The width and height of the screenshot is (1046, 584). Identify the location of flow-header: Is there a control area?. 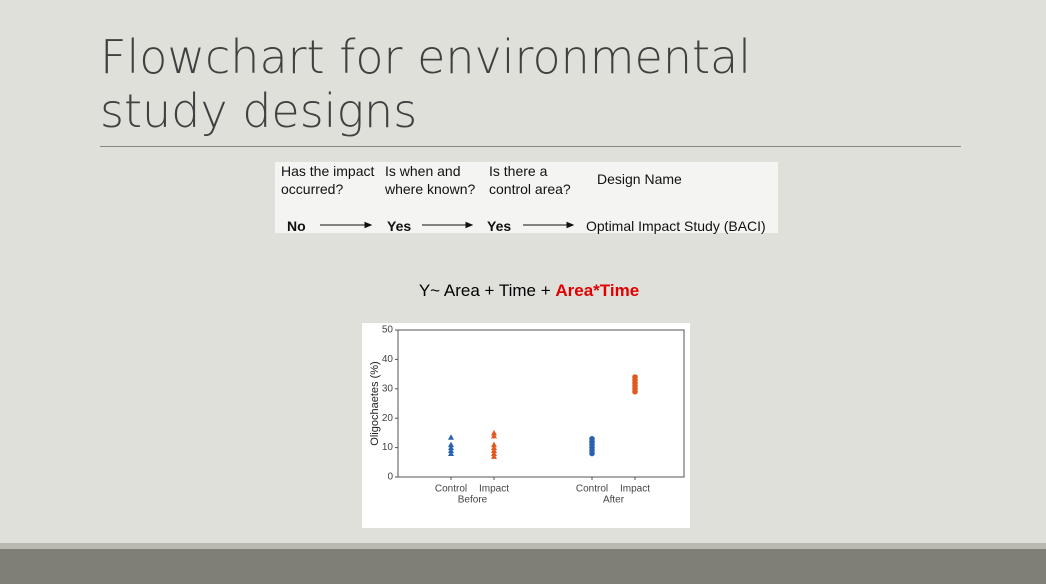
(530, 180).